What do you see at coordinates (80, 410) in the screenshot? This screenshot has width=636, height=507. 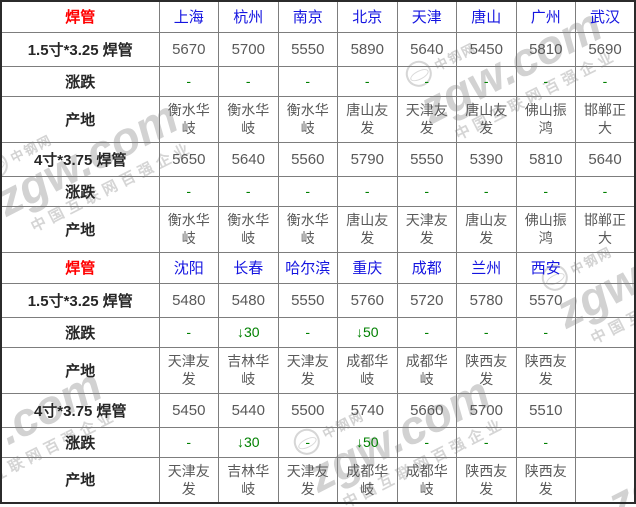 I see `row-label: 4寸*3.75 焊管` at bounding box center [80, 410].